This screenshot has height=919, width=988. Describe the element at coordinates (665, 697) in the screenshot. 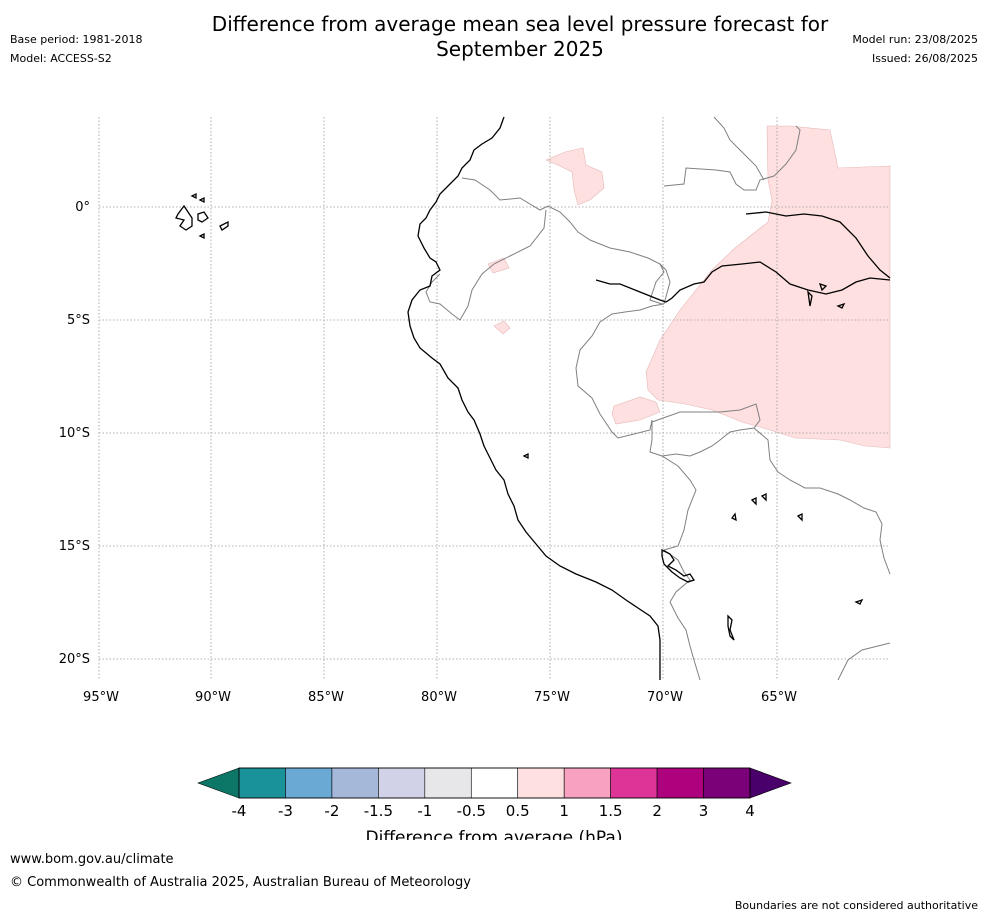

I see `lon-label: 70°W` at that location.